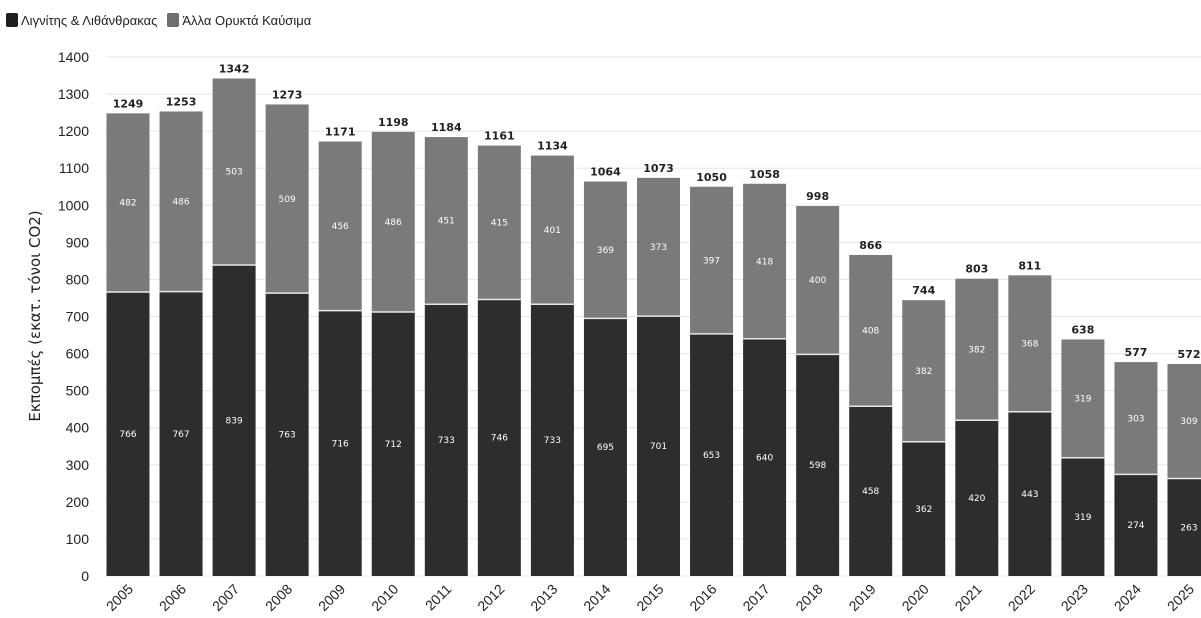 The height and width of the screenshot is (618, 1201). What do you see at coordinates (1135, 352) in the screenshot?
I see `data-label-total: 577` at bounding box center [1135, 352].